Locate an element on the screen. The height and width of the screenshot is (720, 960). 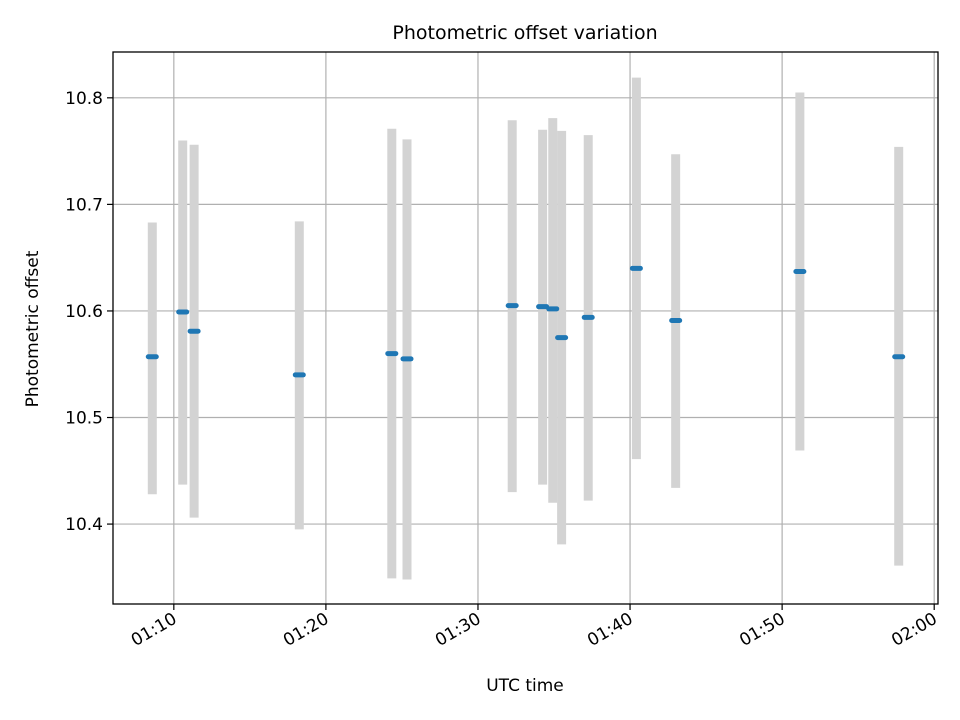
y-tick-label: 10.7 is located at coordinates (84, 205).